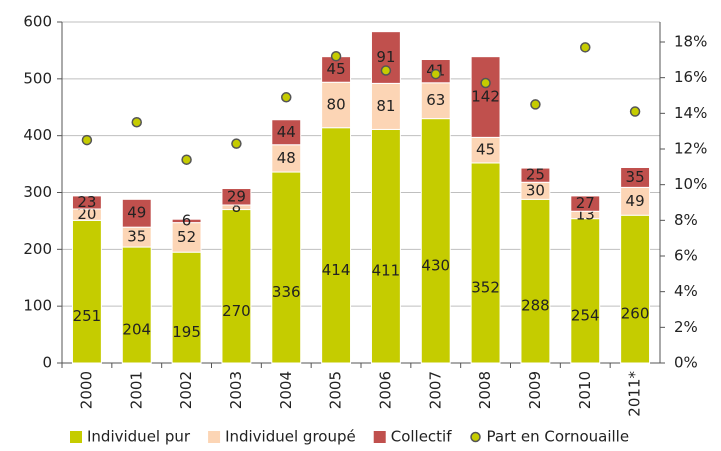 This screenshot has width=721, height=451. What do you see at coordinates (237, 207) in the screenshot?
I see `data-label: 8` at bounding box center [237, 207].